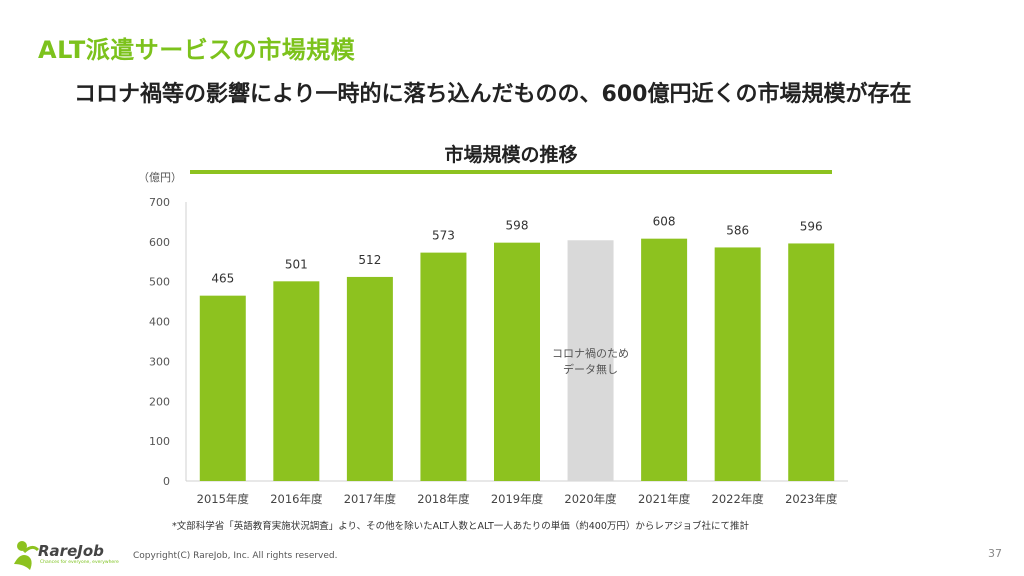 This screenshot has width=1024, height=576. Describe the element at coordinates (443, 236) in the screenshot. I see `data-label: 573` at that location.